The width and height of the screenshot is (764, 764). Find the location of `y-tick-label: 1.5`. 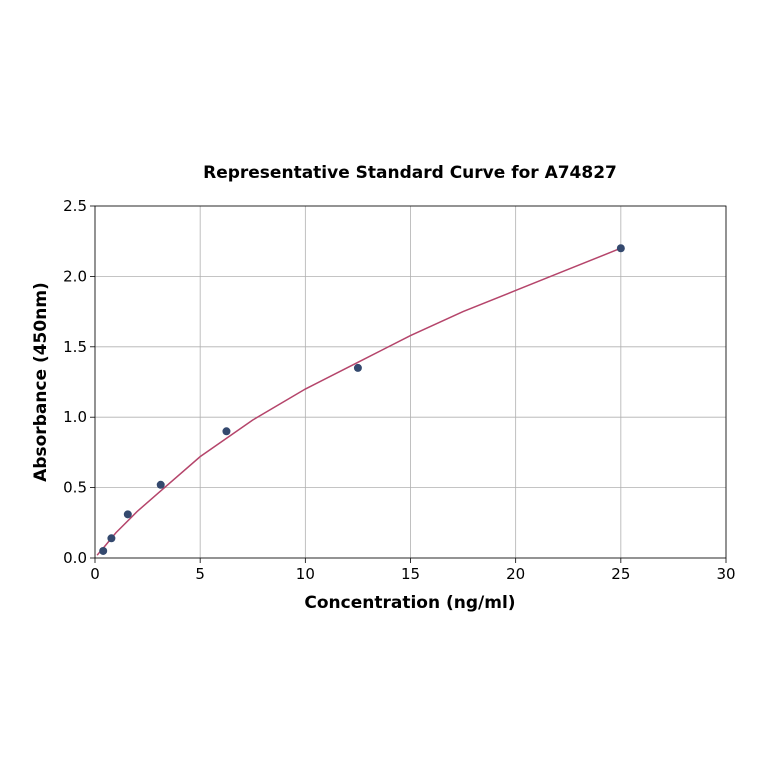

y-tick-label: 1.5 is located at coordinates (75, 347).